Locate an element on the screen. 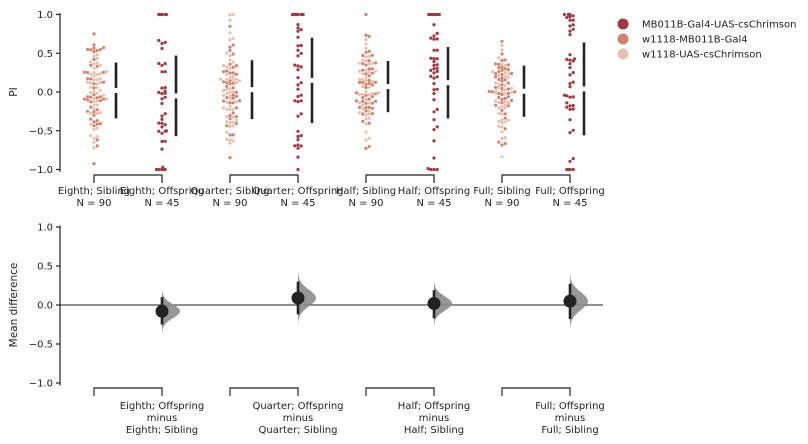 The width and height of the screenshot is (808, 444). x-category-bracket is located at coordinates (400, 178).